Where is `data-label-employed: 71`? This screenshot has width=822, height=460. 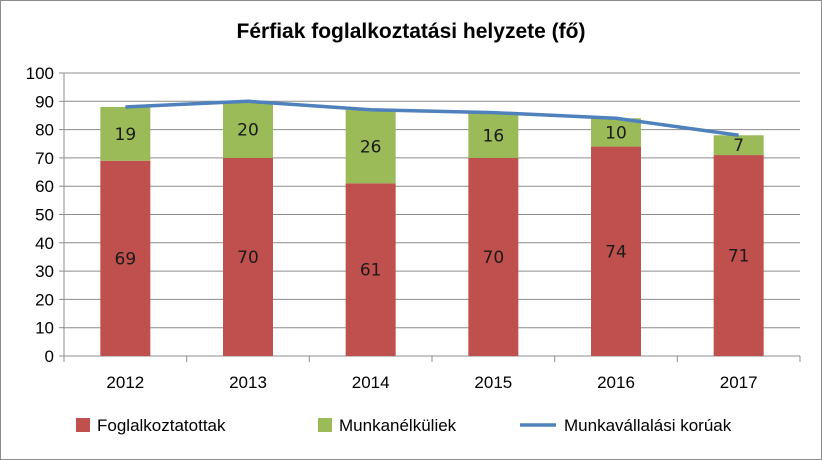
data-label-employed: 71 is located at coordinates (739, 257).